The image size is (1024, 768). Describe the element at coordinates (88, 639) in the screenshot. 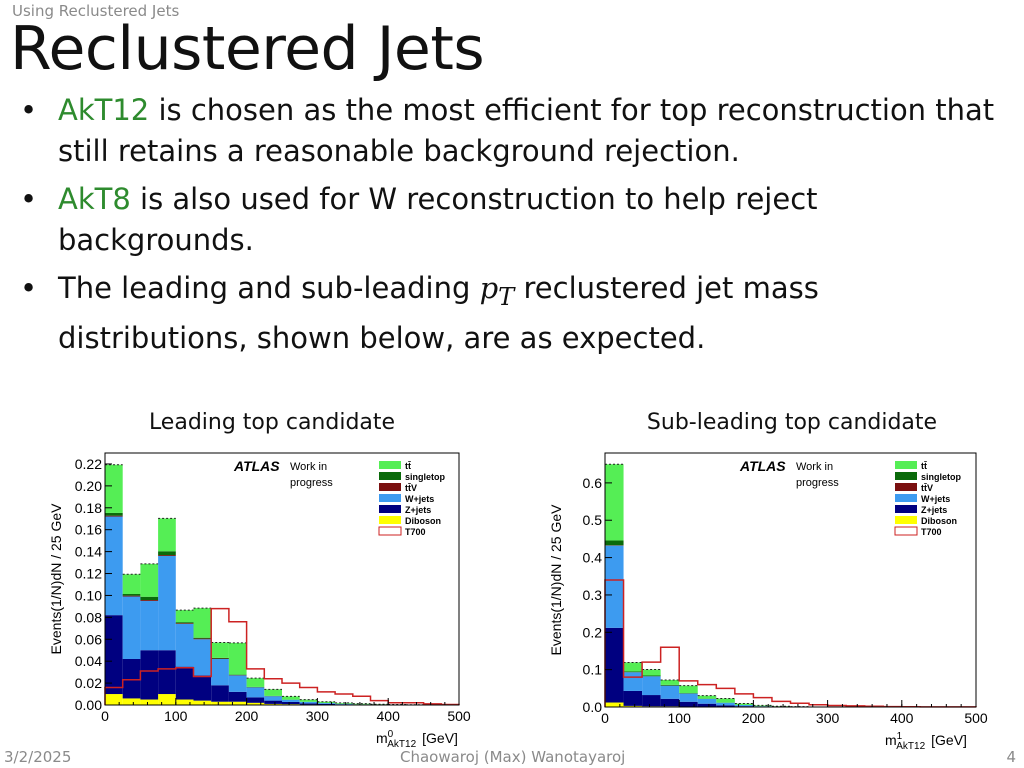

I see `y-tick-label: 0.06` at that location.